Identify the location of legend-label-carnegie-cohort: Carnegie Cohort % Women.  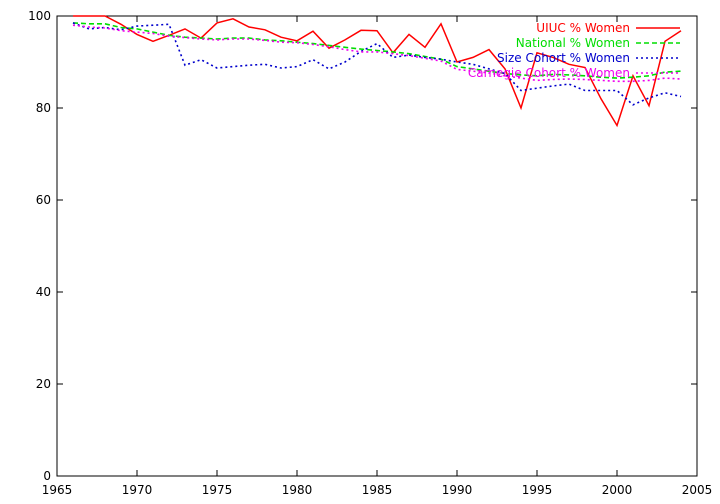
(549, 73).